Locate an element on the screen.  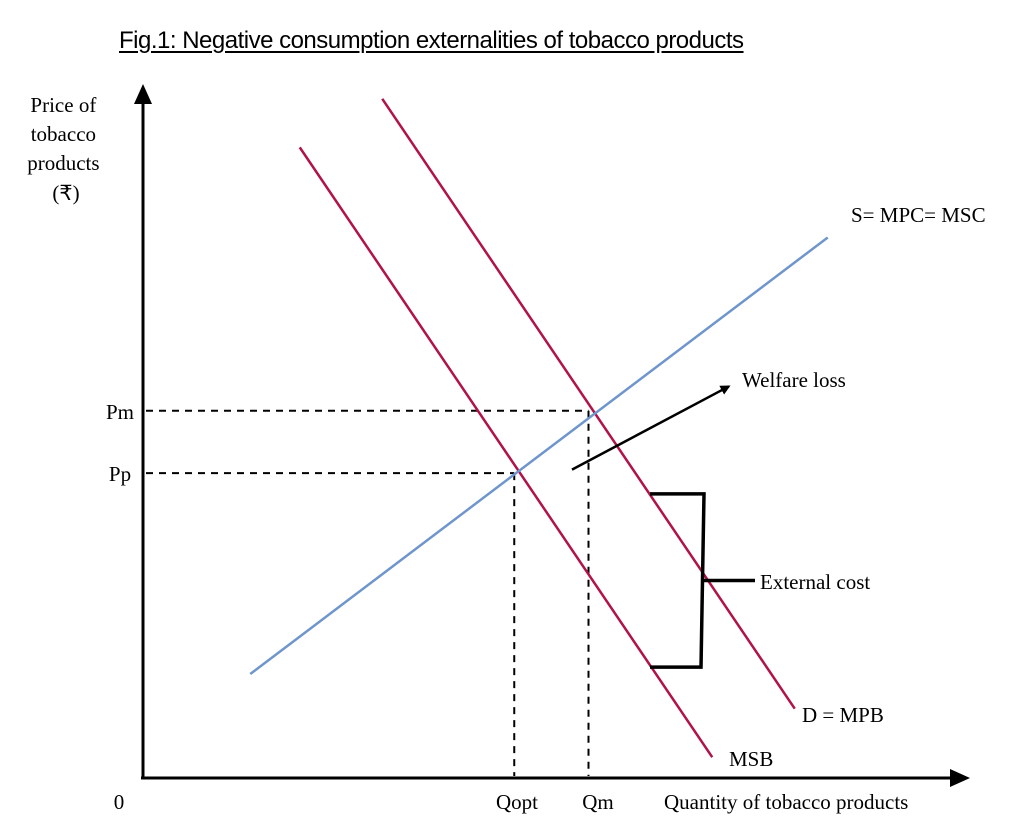
price-label-pp: Pp is located at coordinates (120, 474).